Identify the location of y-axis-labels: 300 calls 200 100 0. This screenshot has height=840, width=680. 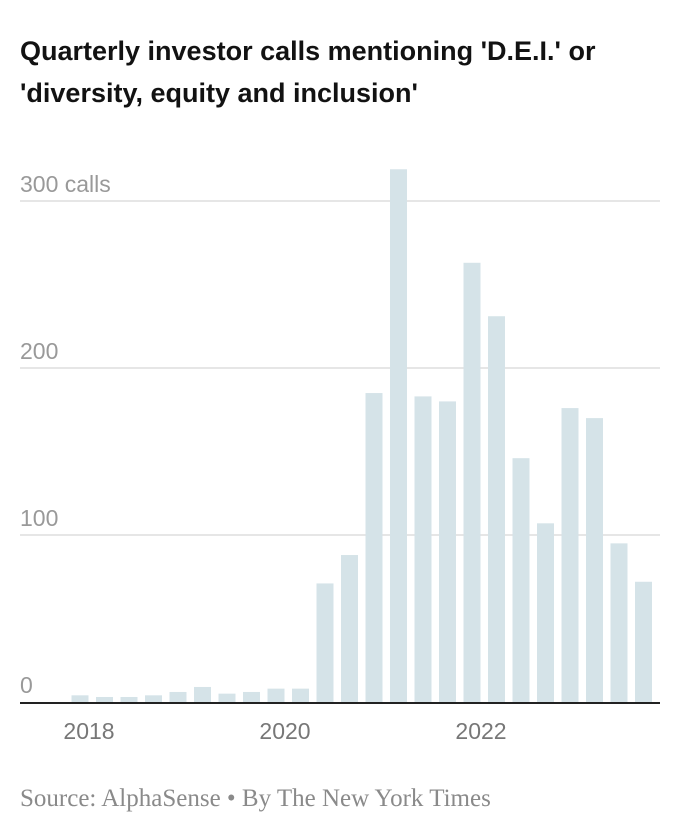
(65, 434).